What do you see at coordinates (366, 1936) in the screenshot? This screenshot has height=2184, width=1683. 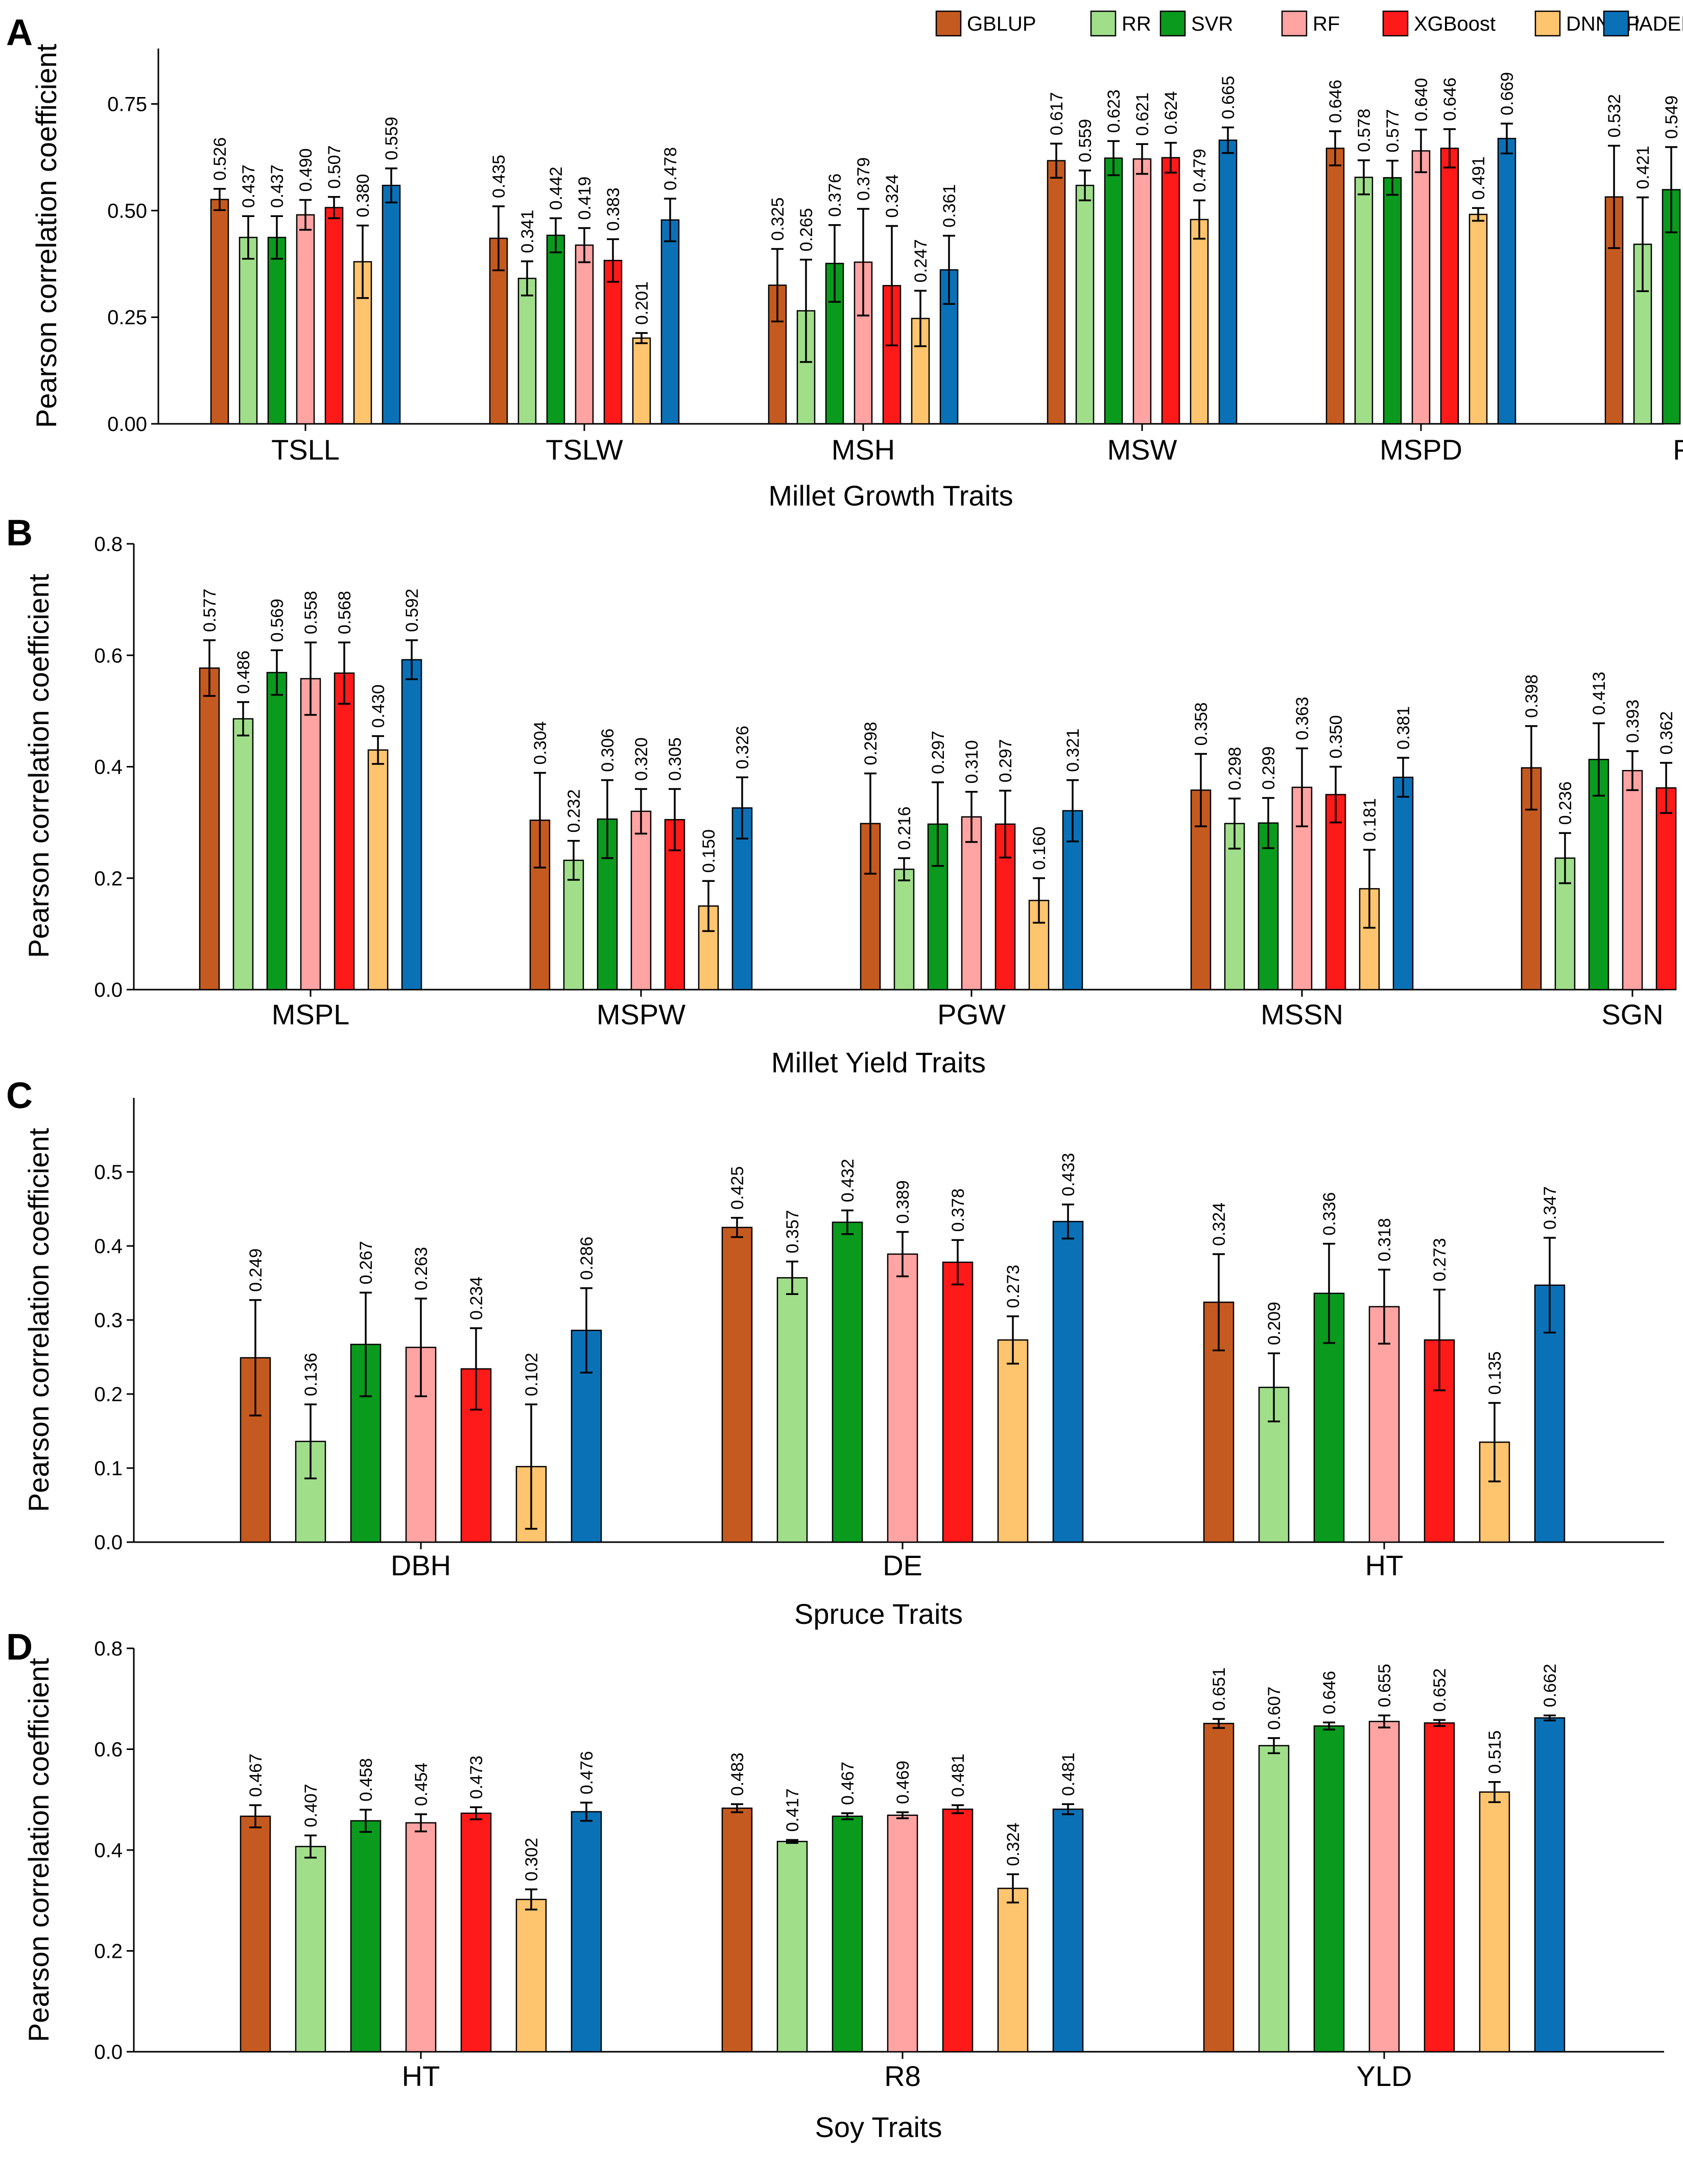 I see `bar-ht-svr` at bounding box center [366, 1936].